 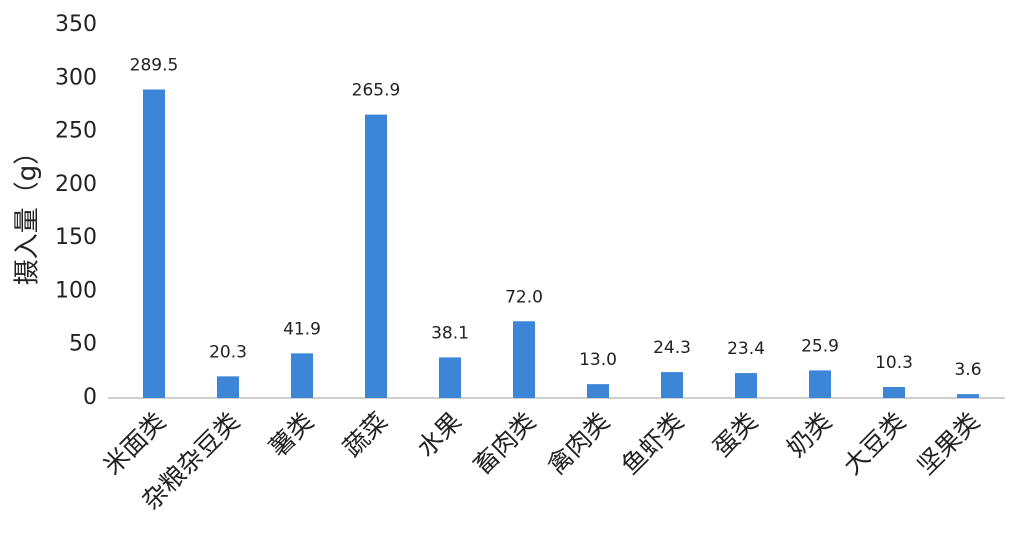 What do you see at coordinates (598, 360) in the screenshot?
I see `value-label: 13.0` at bounding box center [598, 360].